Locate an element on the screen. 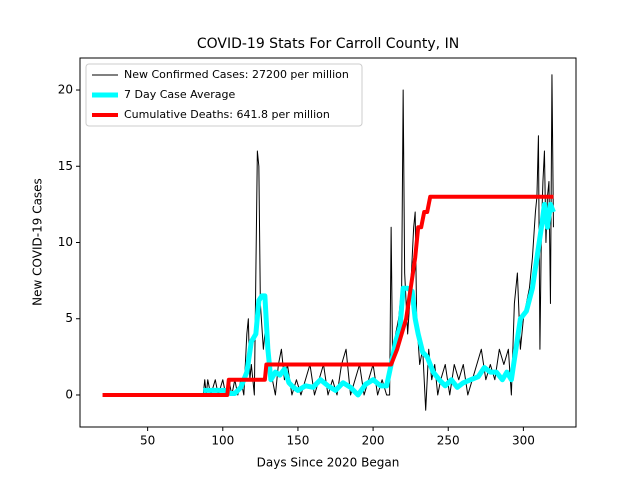 This screenshot has width=640, height=480. y-tick-label: 0 is located at coordinates (69, 394).